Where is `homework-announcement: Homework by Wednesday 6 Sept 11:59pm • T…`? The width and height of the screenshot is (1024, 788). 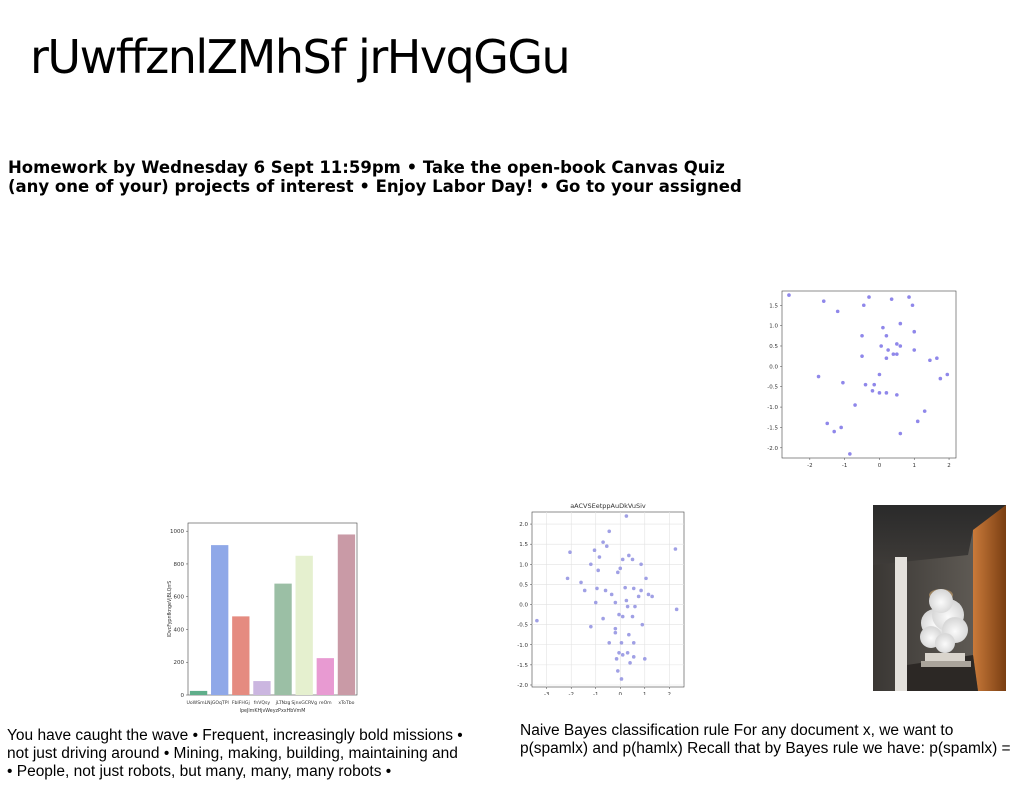
homework-announcement: Homework by Wednesday 6 Sept 11:59pm • T… is located at coordinates (513, 177).